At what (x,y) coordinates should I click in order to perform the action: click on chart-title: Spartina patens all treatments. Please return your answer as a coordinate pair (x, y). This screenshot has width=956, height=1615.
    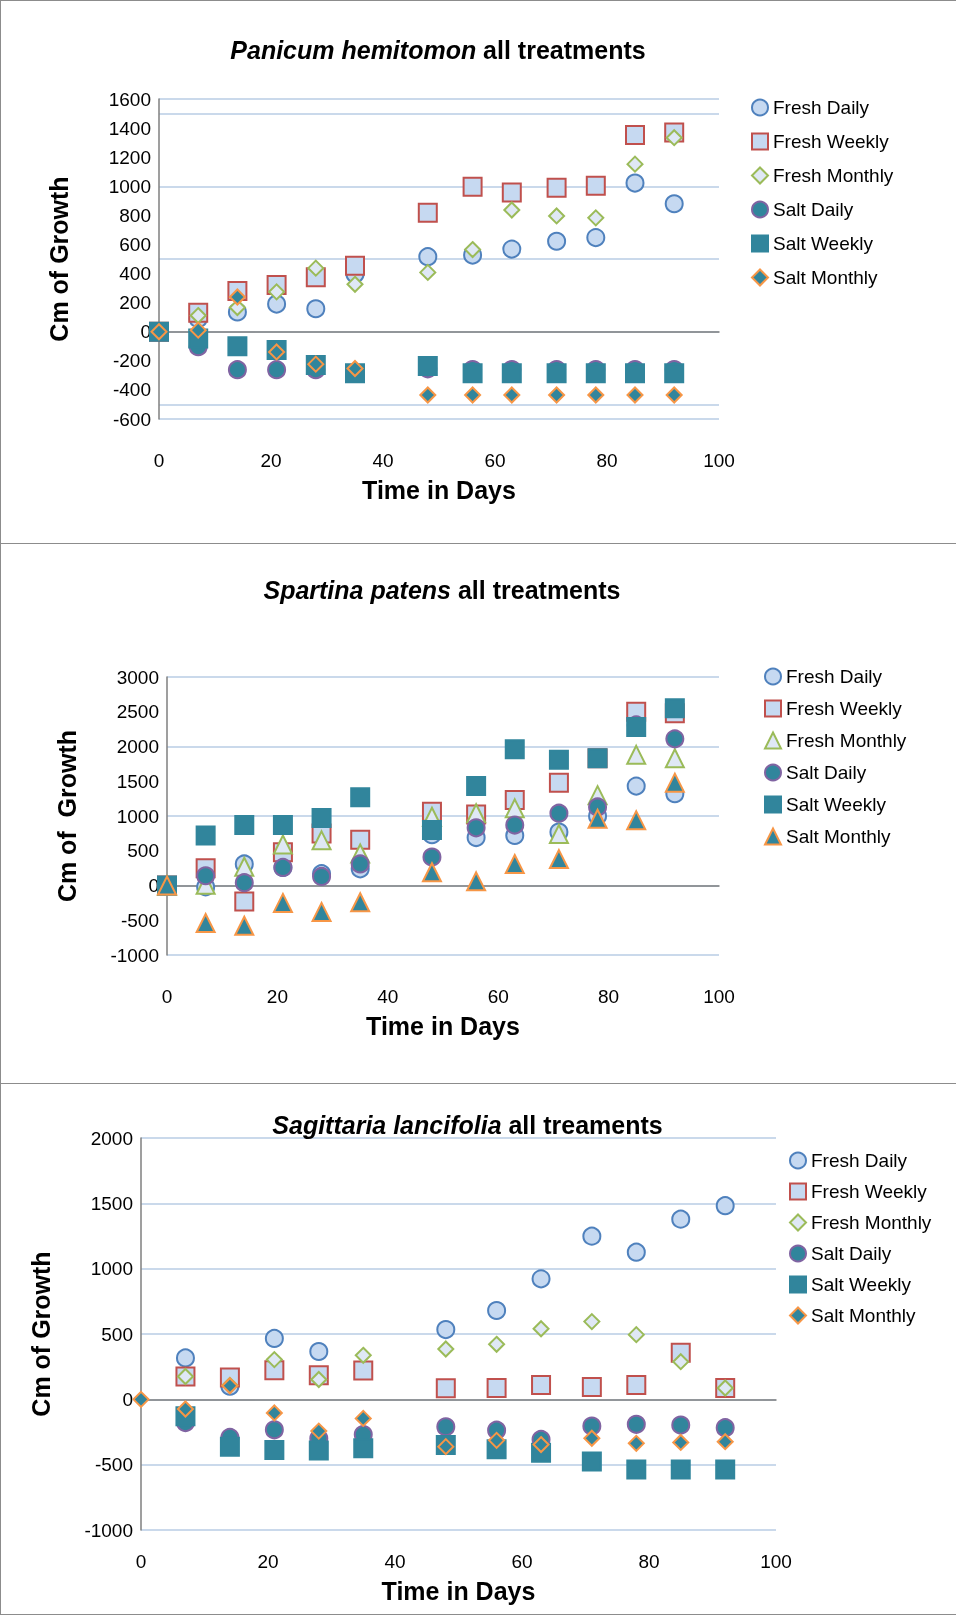
    Looking at the image, I should click on (442, 589).